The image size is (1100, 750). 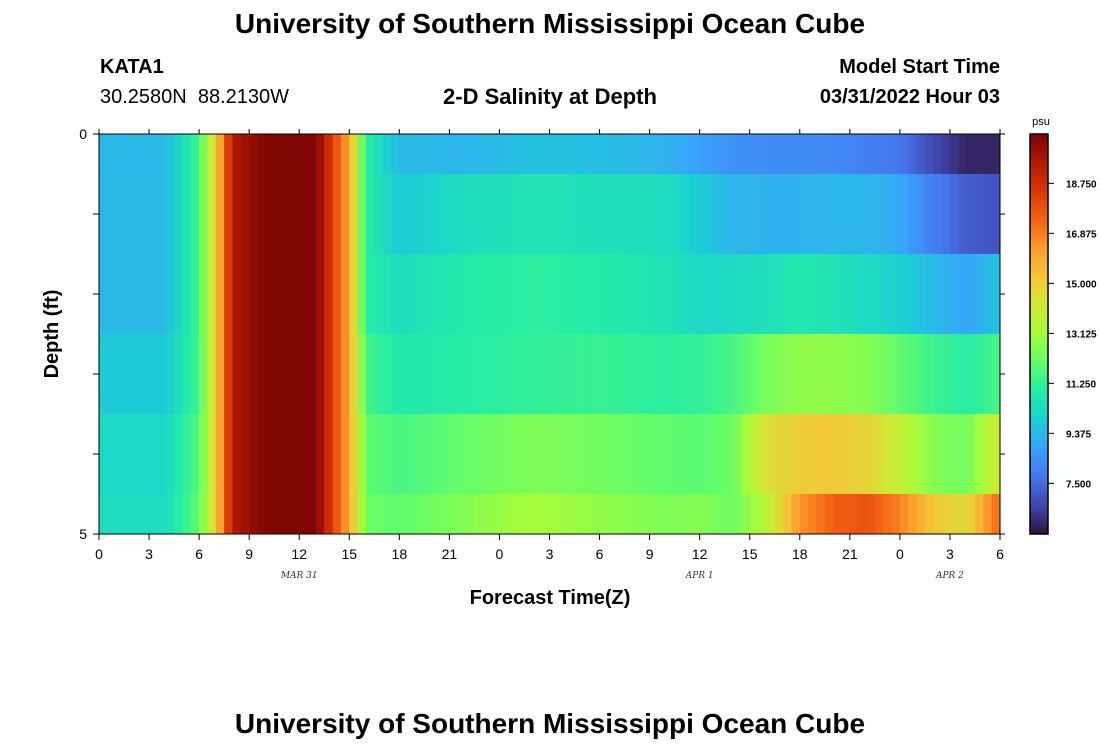 I want to click on colorbar-unit: psu, so click(x=1041, y=122).